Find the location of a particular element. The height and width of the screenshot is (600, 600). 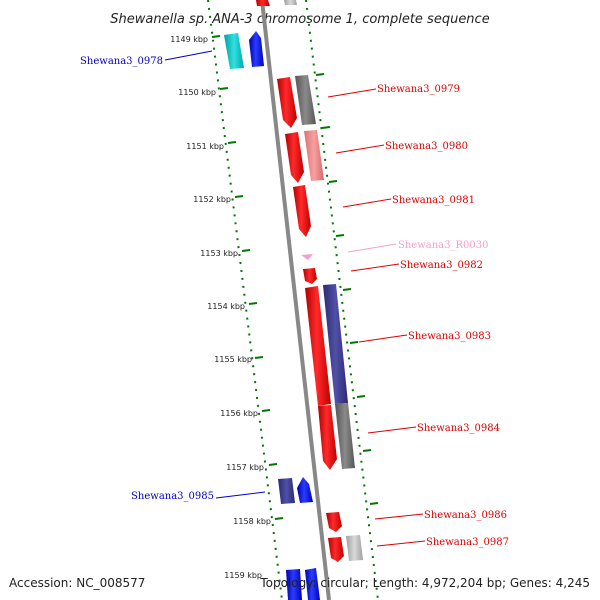

tick-label: 1154 kbp is located at coordinates (226, 306).